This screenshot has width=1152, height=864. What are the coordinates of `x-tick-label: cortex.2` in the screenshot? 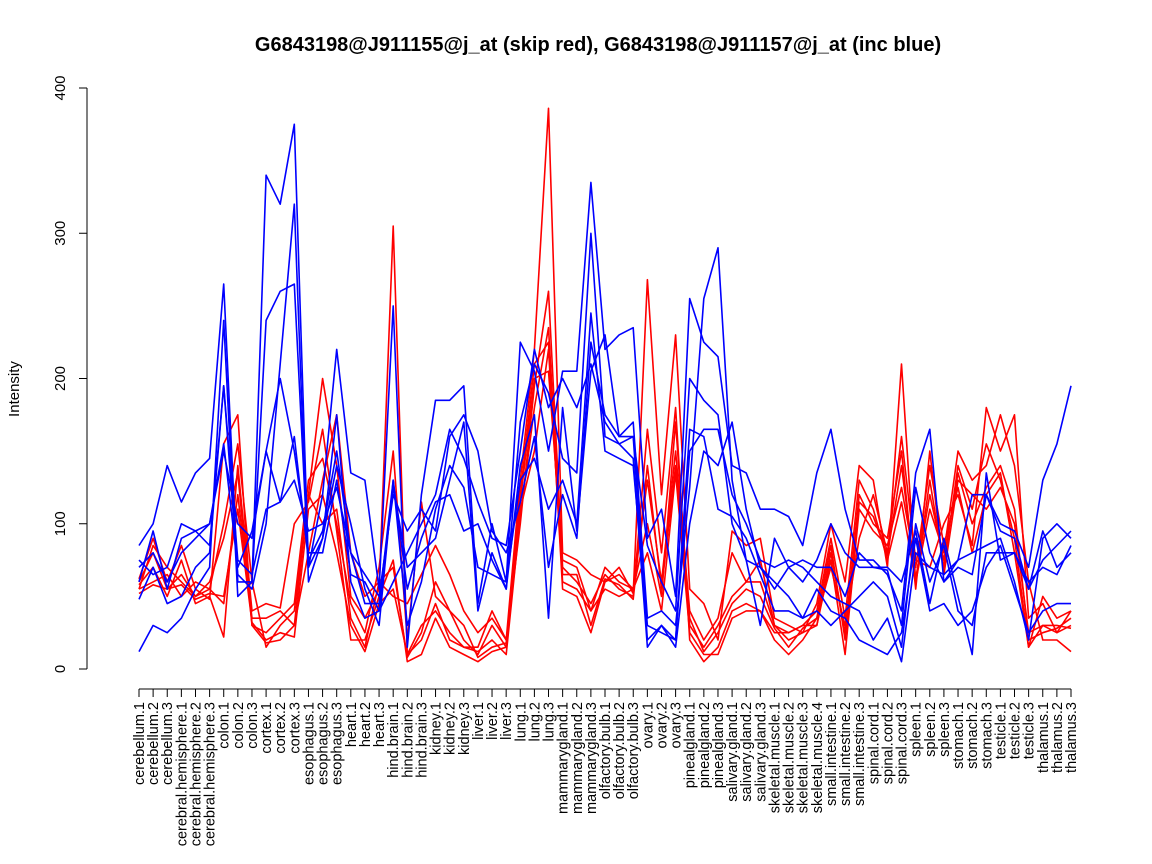 It's located at (281, 728).